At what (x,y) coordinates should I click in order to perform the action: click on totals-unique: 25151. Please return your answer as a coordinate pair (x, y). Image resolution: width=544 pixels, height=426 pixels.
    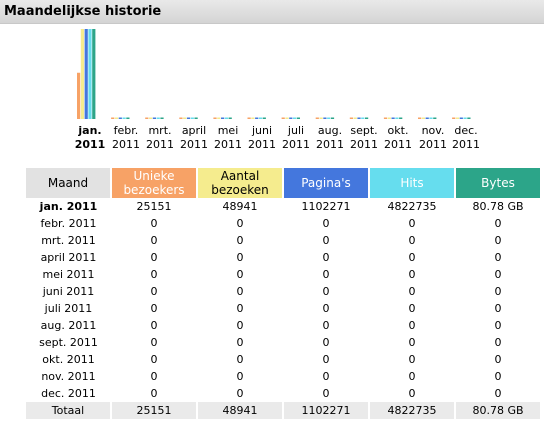
    Looking at the image, I should click on (154, 410).